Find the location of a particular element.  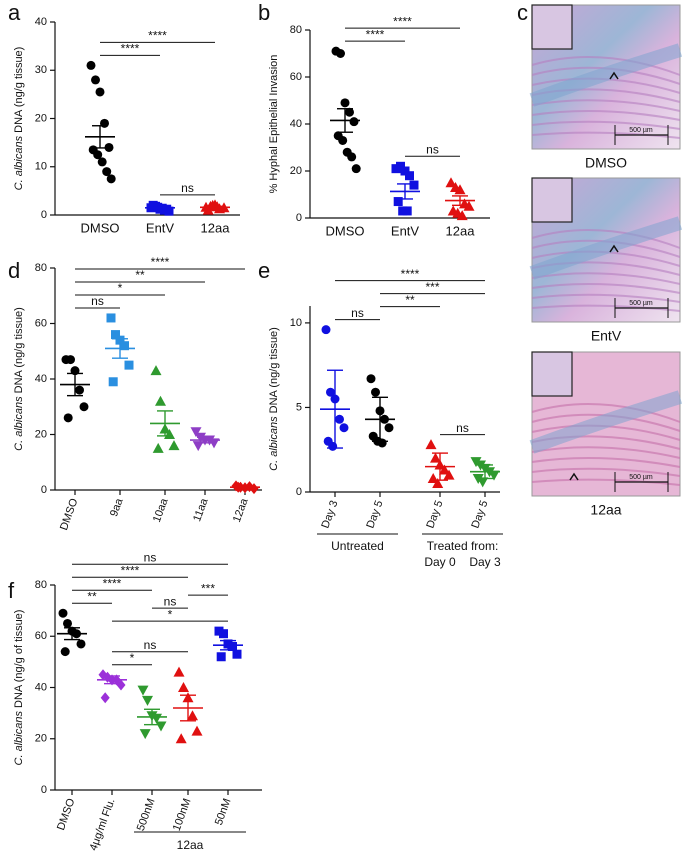

x-tick-label: 9aa is located at coordinates (117, 507).